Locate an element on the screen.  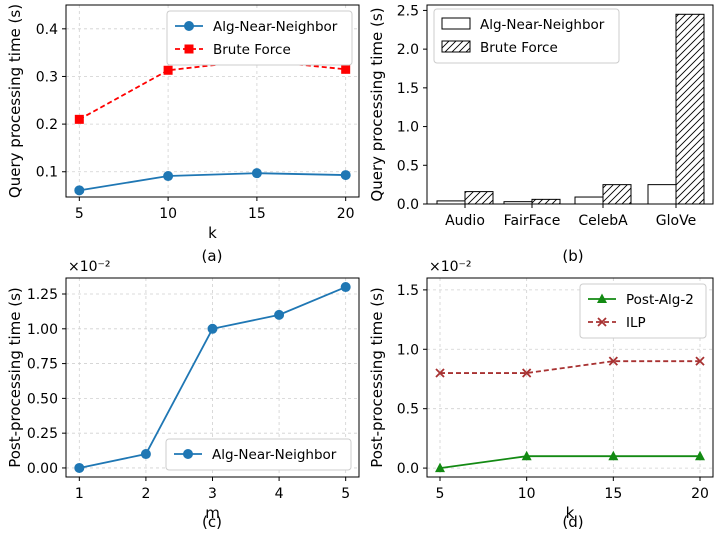
xtick-label-d-2: 15 is located at coordinates (613, 494).